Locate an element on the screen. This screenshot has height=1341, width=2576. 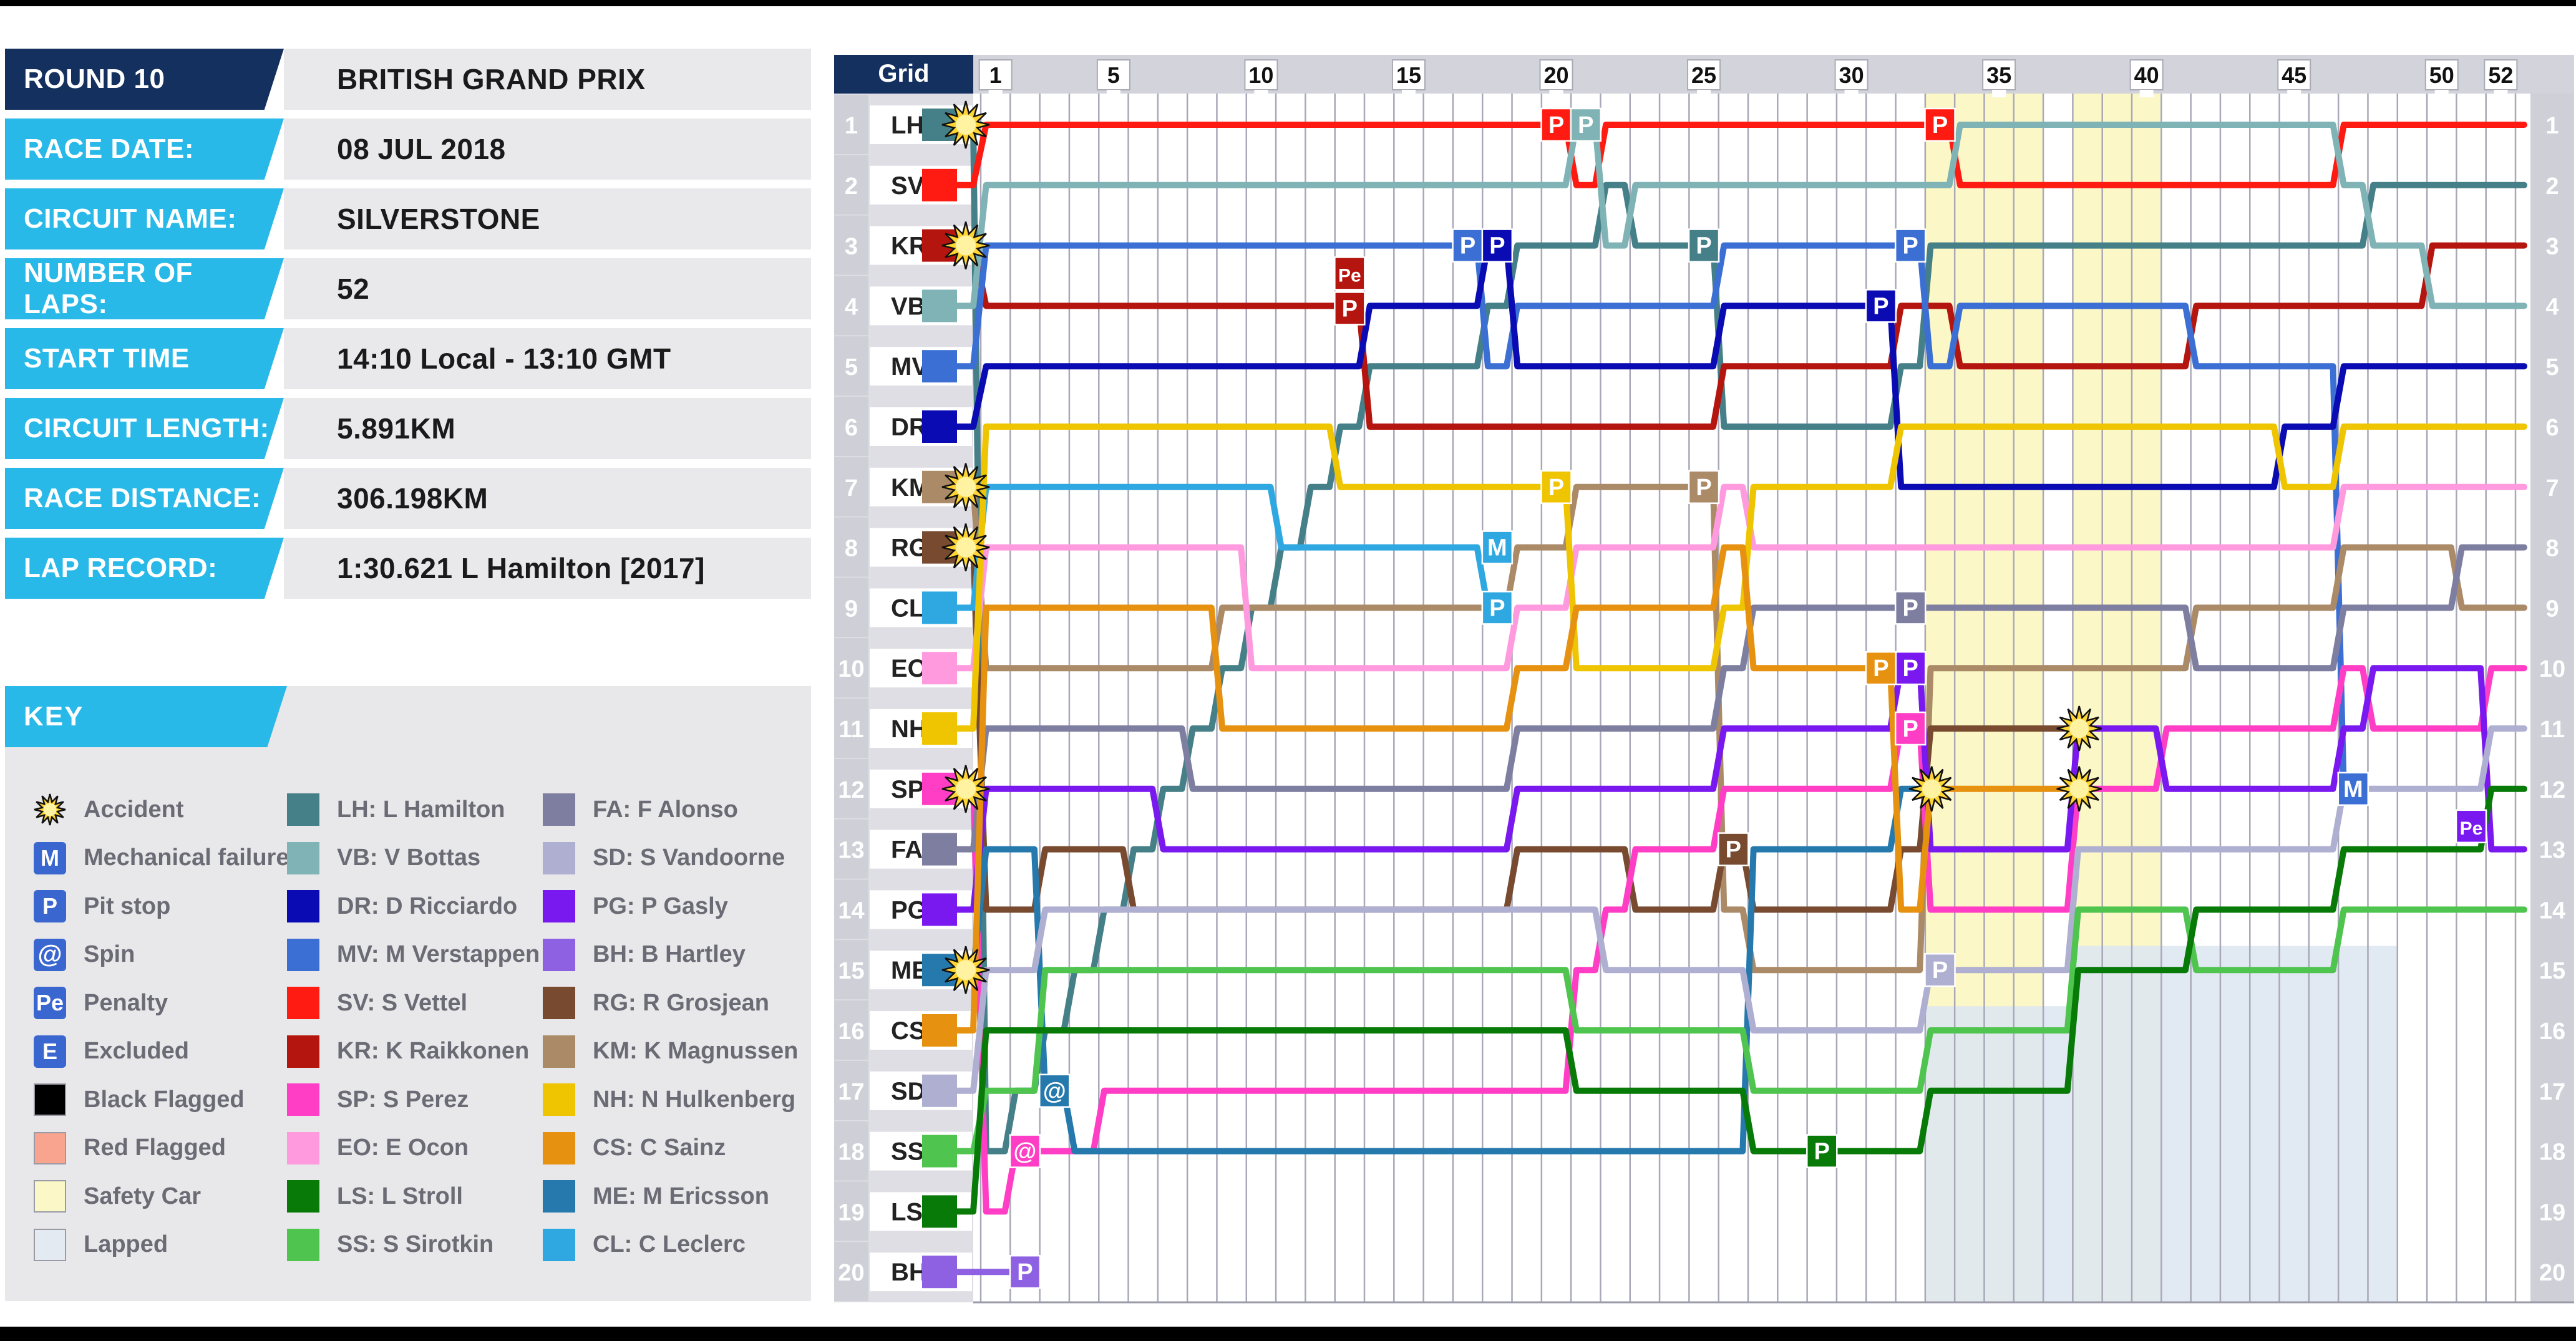
lap-header-strip is located at coordinates (1704, 74).